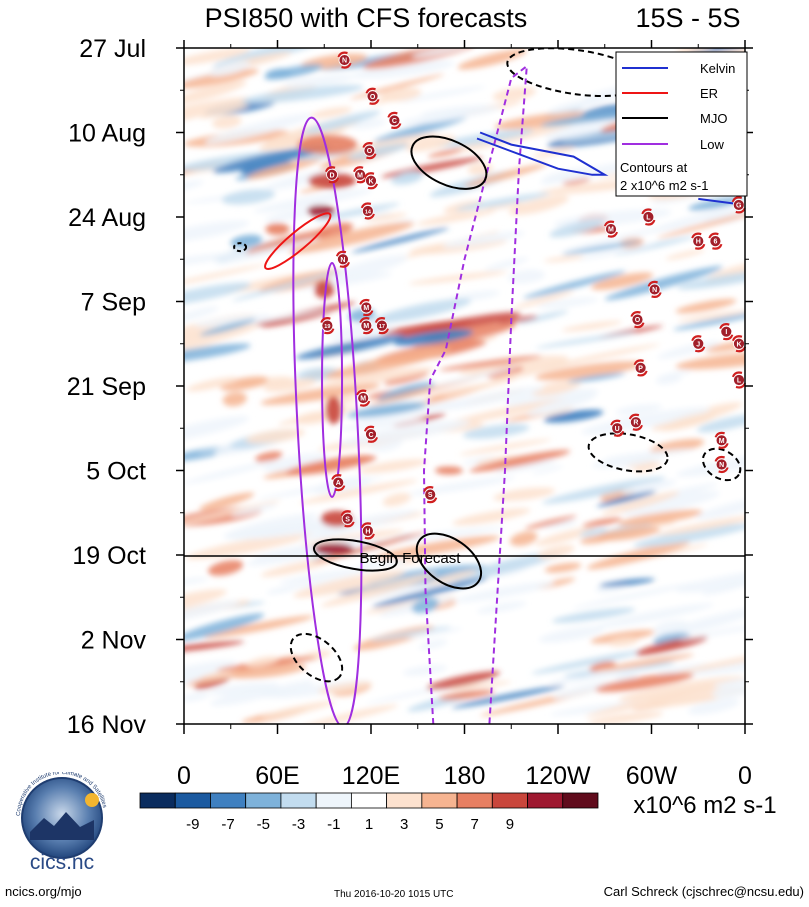  I want to click on forecast-label: Begin Forecast, so click(411, 558).